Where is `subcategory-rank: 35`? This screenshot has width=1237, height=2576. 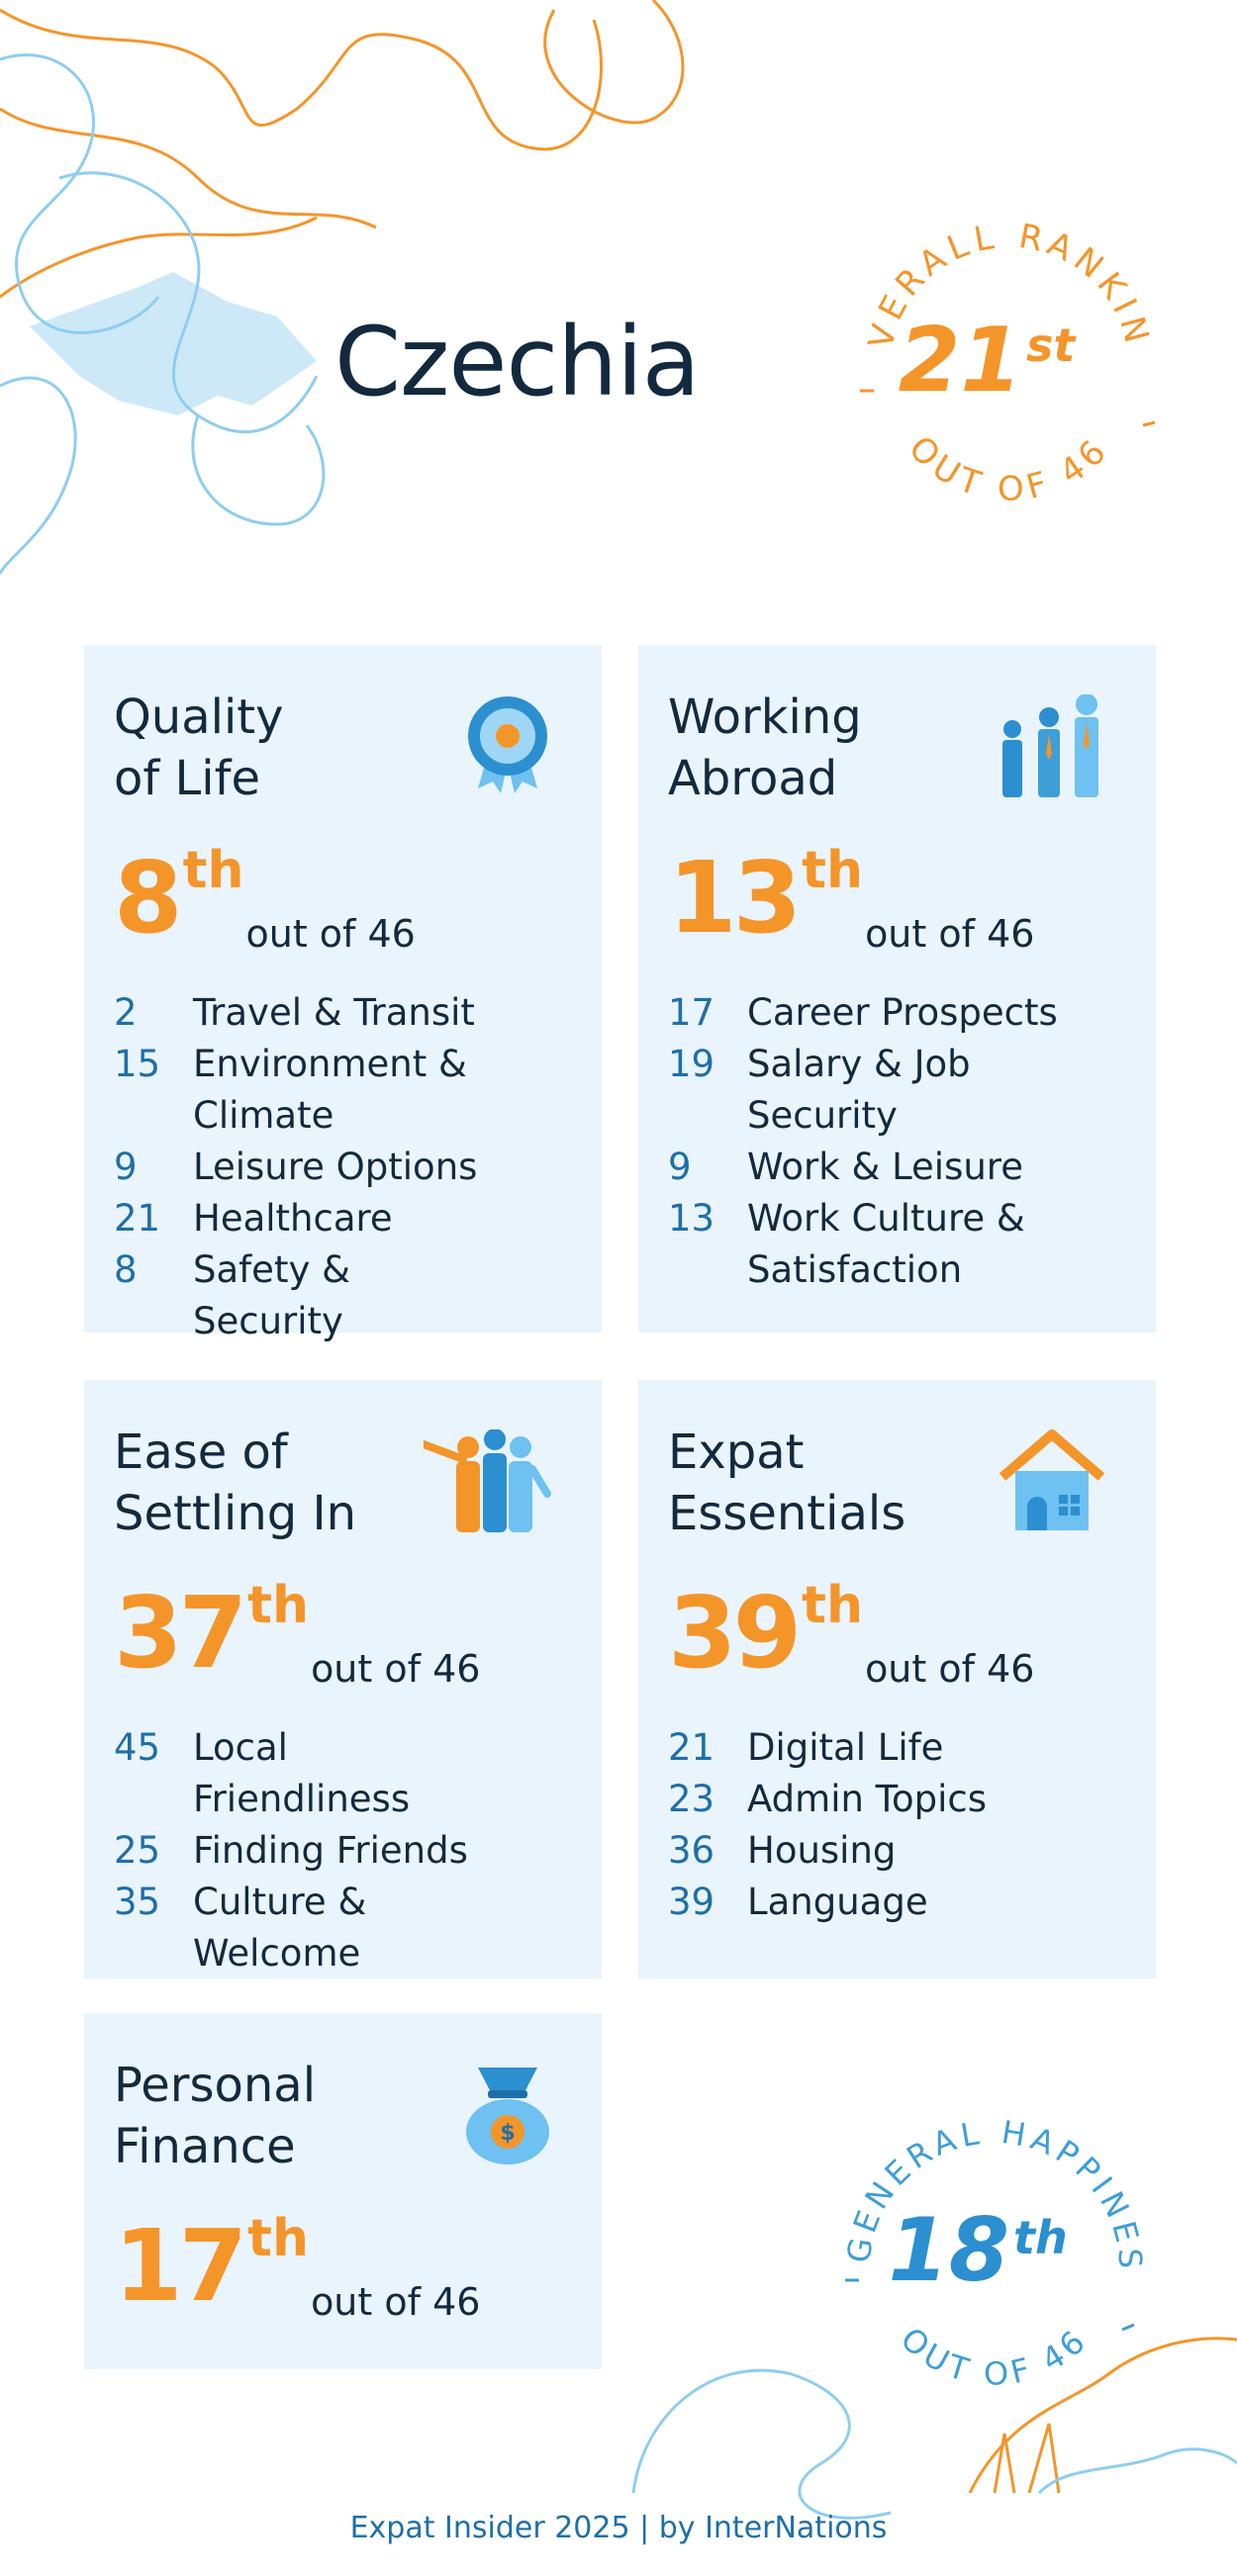
subcategory-rank: 35 is located at coordinates (137, 1902).